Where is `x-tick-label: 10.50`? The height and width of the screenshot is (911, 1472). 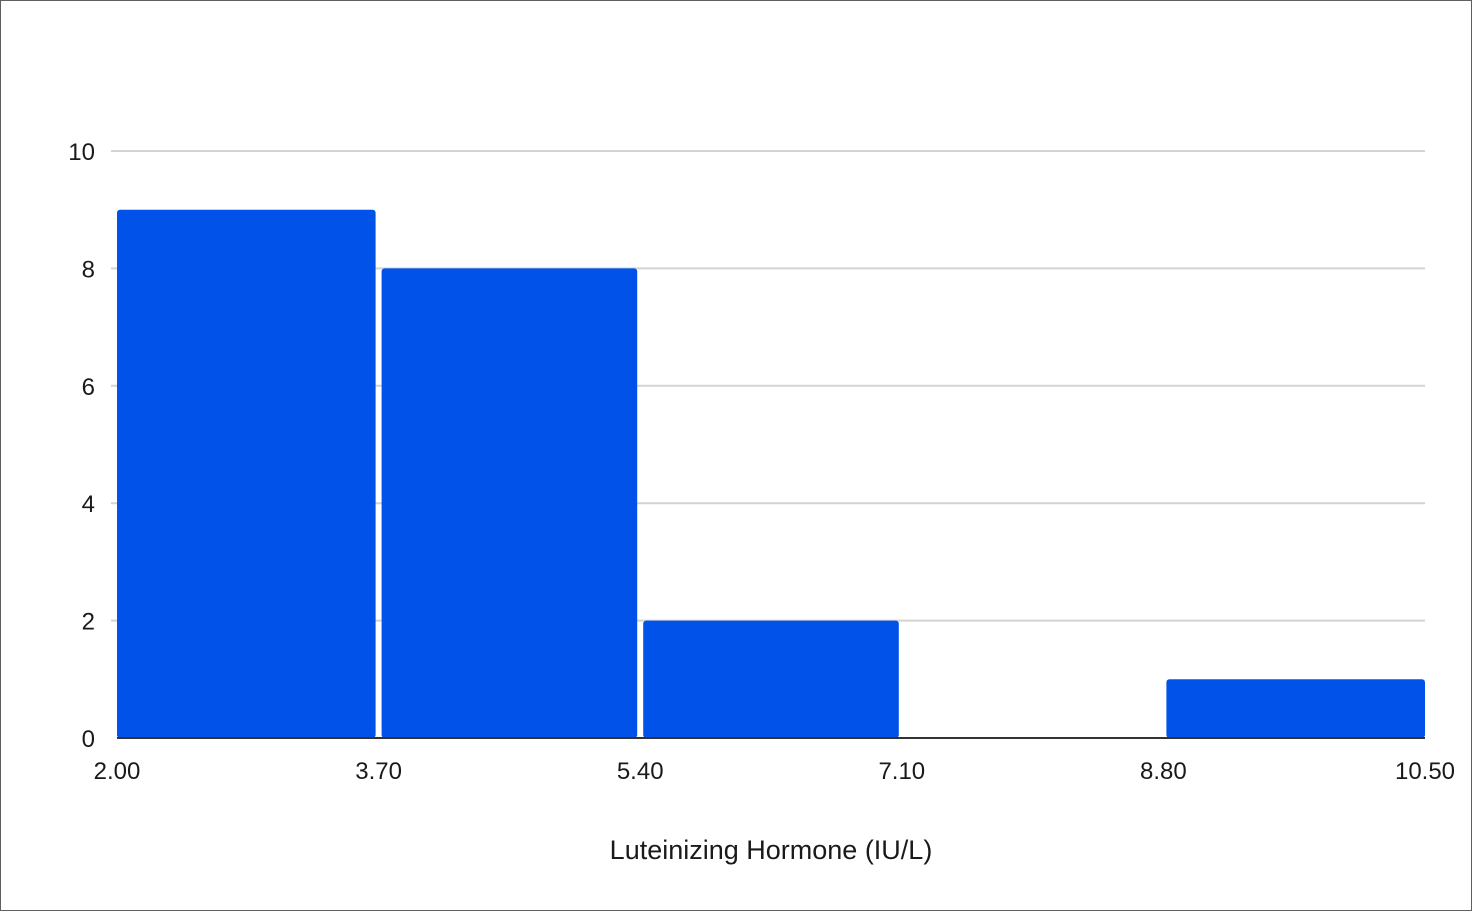 x-tick-label: 10.50 is located at coordinates (1425, 771).